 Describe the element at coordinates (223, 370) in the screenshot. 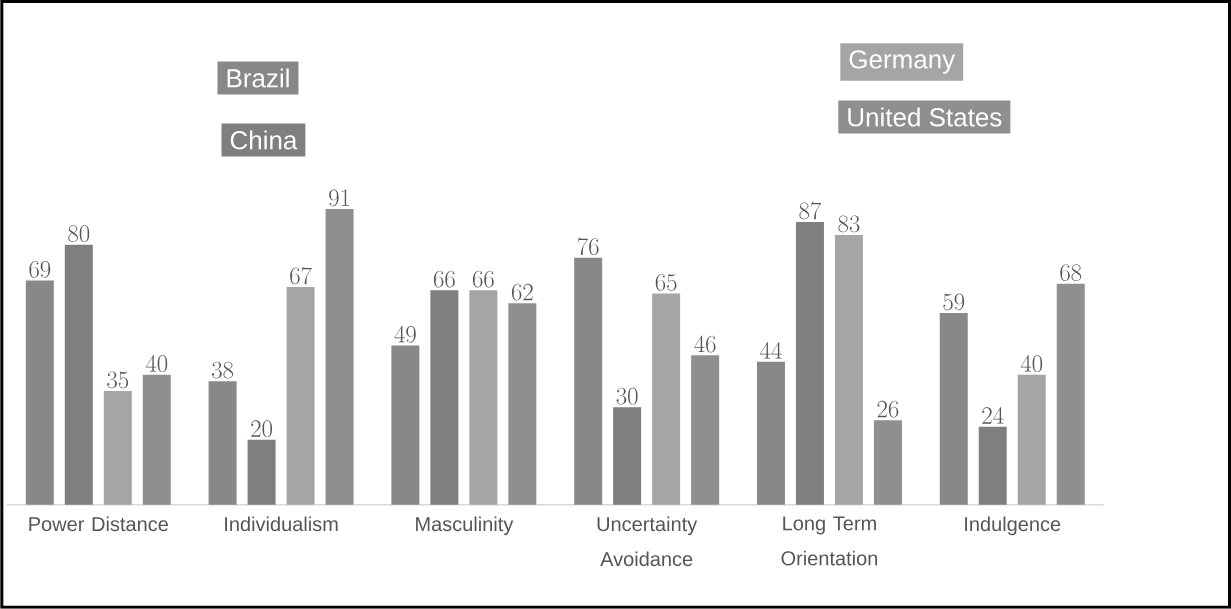

I see `data-label: 38` at that location.